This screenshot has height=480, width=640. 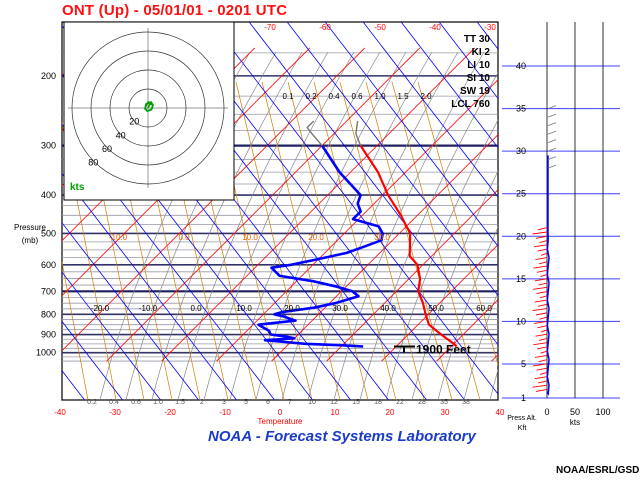 I want to click on temperature-line, so click(x=408, y=246).